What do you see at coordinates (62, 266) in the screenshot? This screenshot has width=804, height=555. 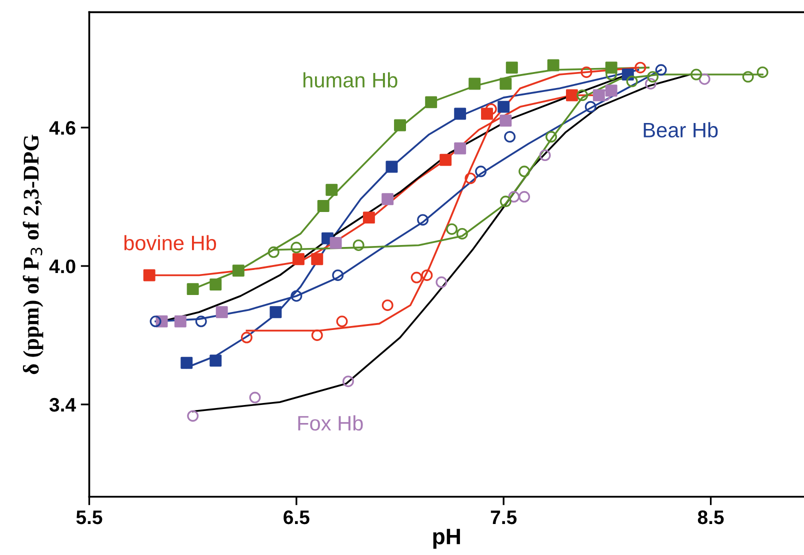 I see `y-tick-label: 4.0` at bounding box center [62, 266].